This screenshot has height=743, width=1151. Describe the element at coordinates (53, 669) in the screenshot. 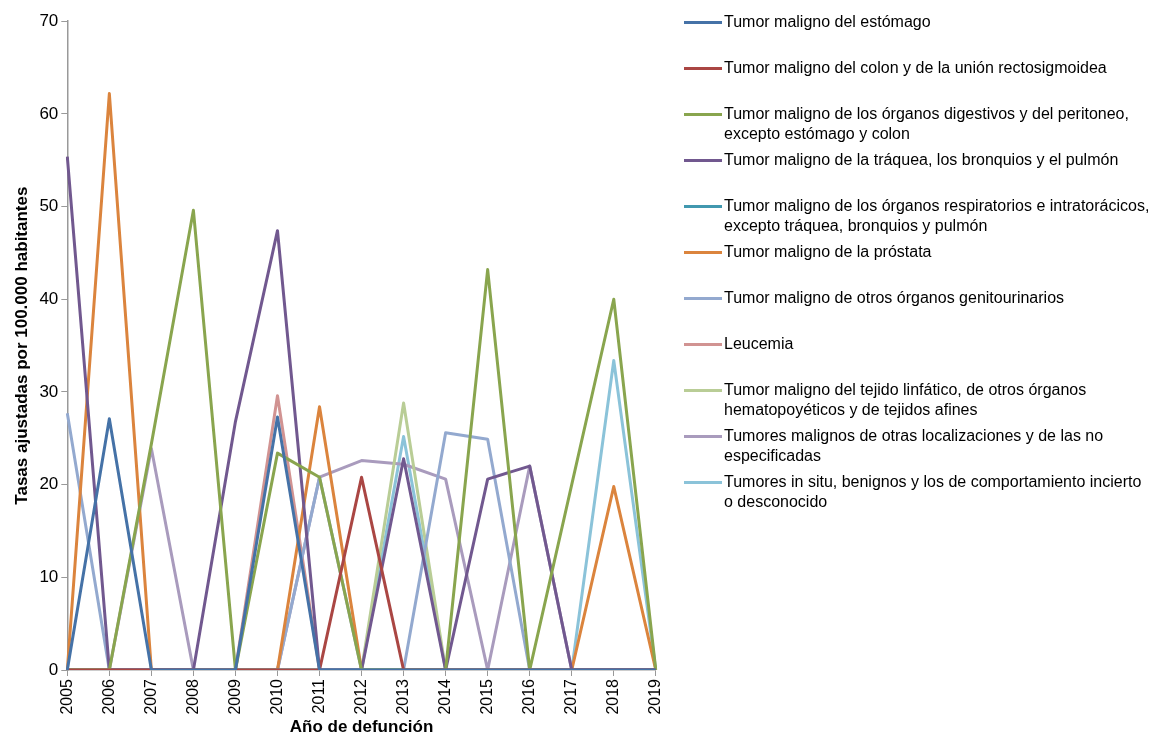

I see `y-tick-label: 0` at that location.